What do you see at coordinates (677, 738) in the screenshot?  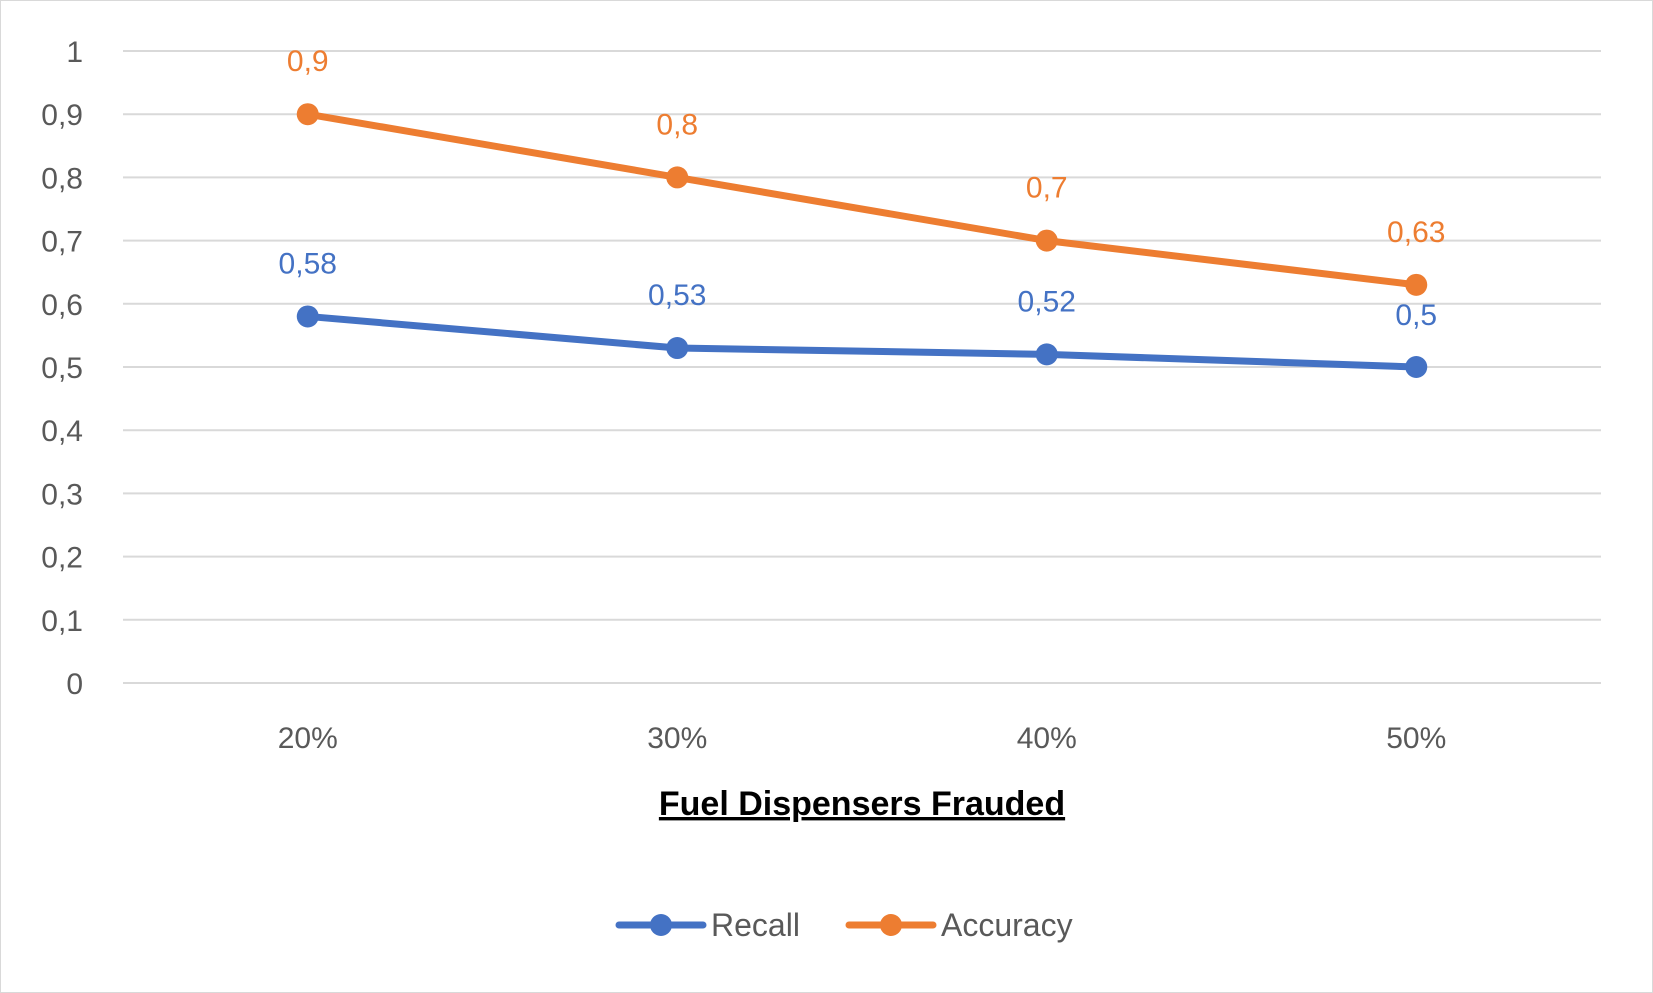 I see `x-tick-label: 30%` at bounding box center [677, 738].